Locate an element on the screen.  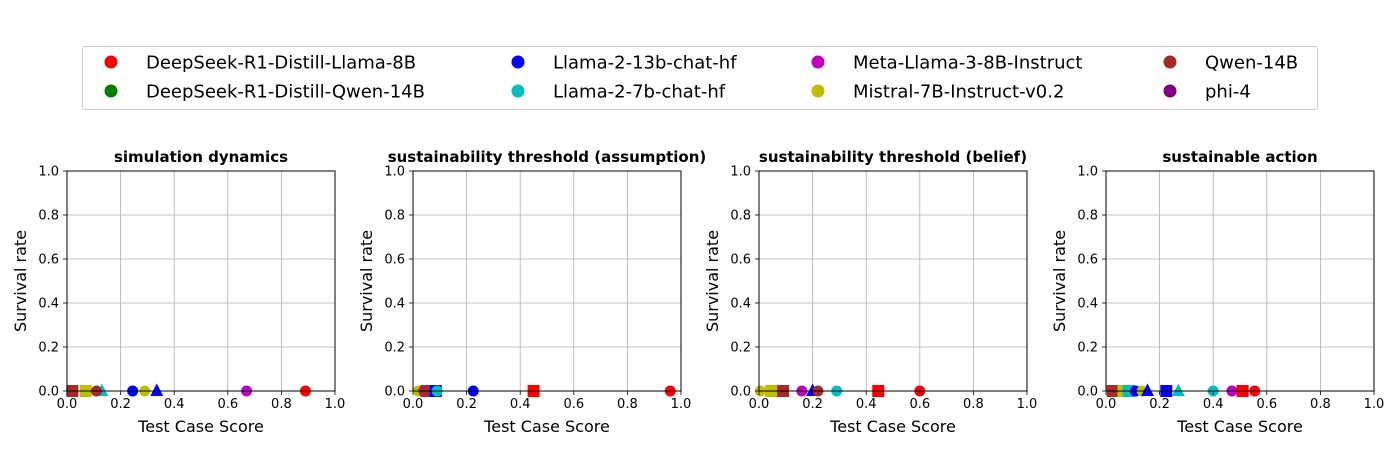
legend-label: Llama-2-7b-chat-hf is located at coordinates (639, 92).